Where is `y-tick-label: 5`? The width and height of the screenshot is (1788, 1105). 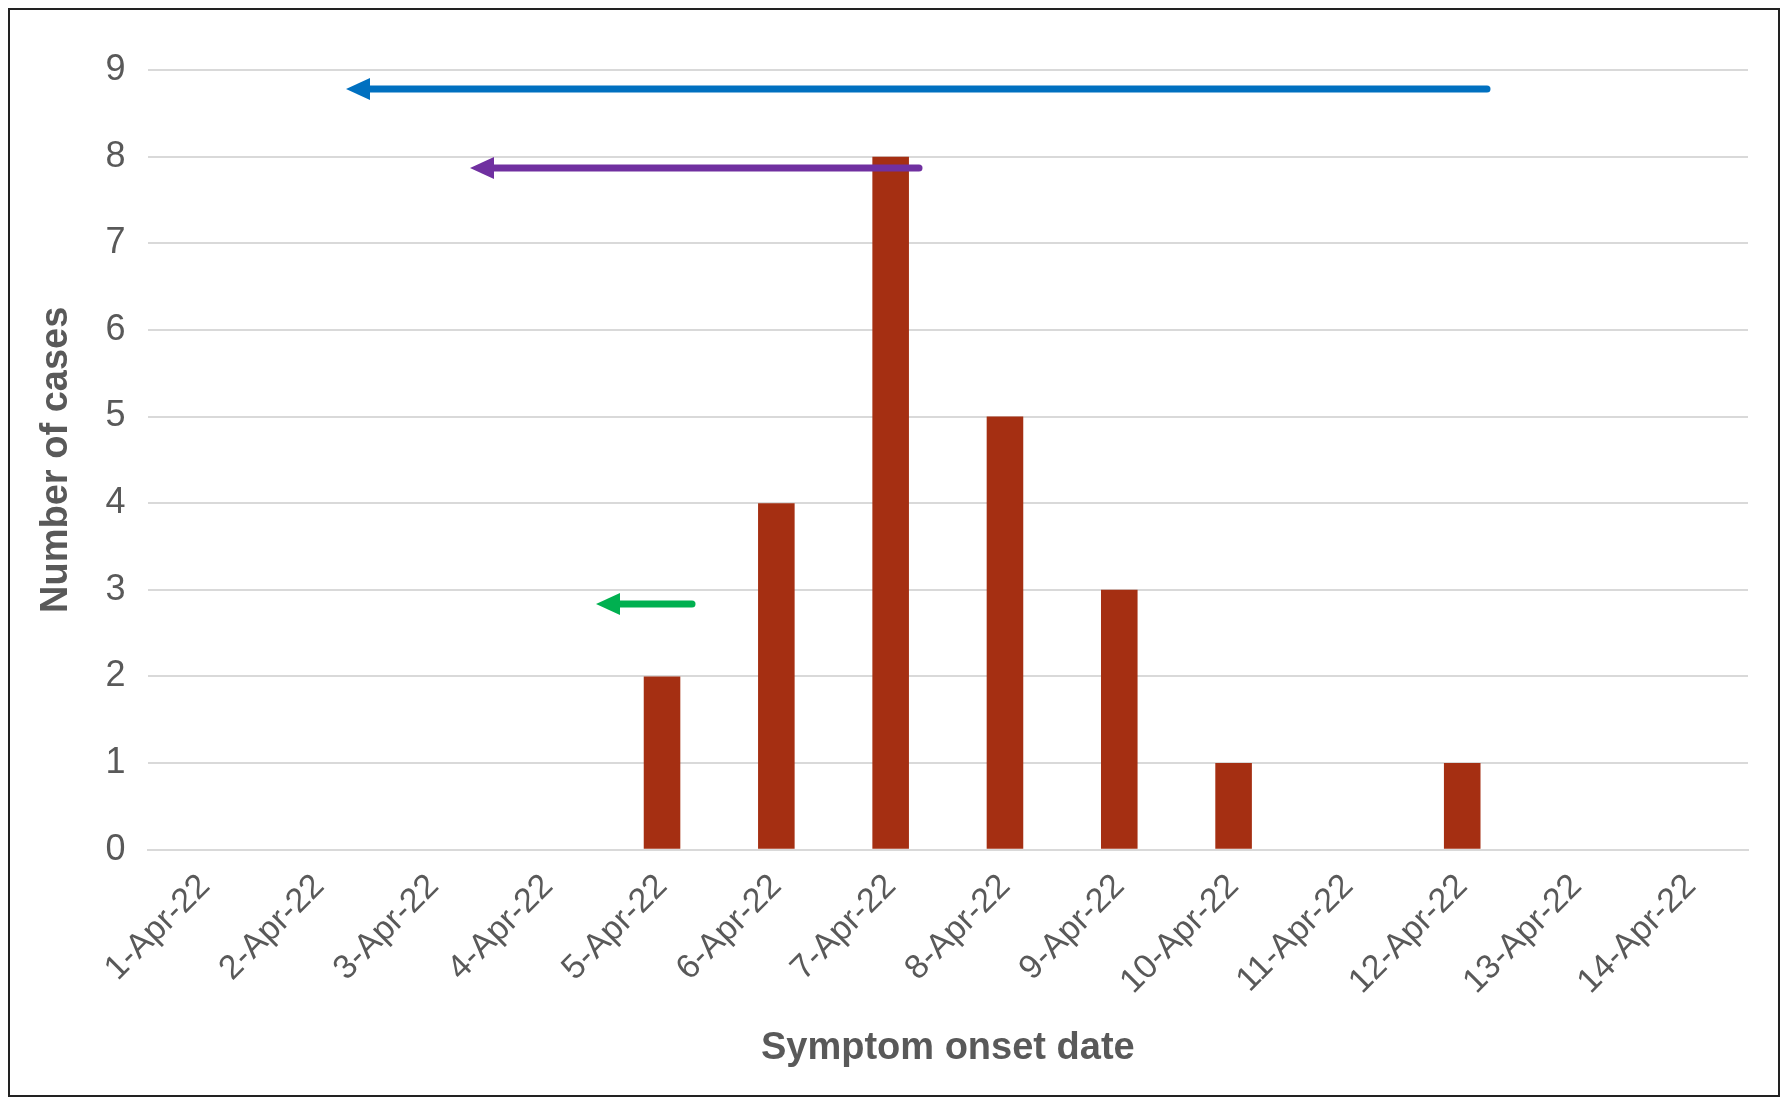 y-tick-label: 5 is located at coordinates (115, 414).